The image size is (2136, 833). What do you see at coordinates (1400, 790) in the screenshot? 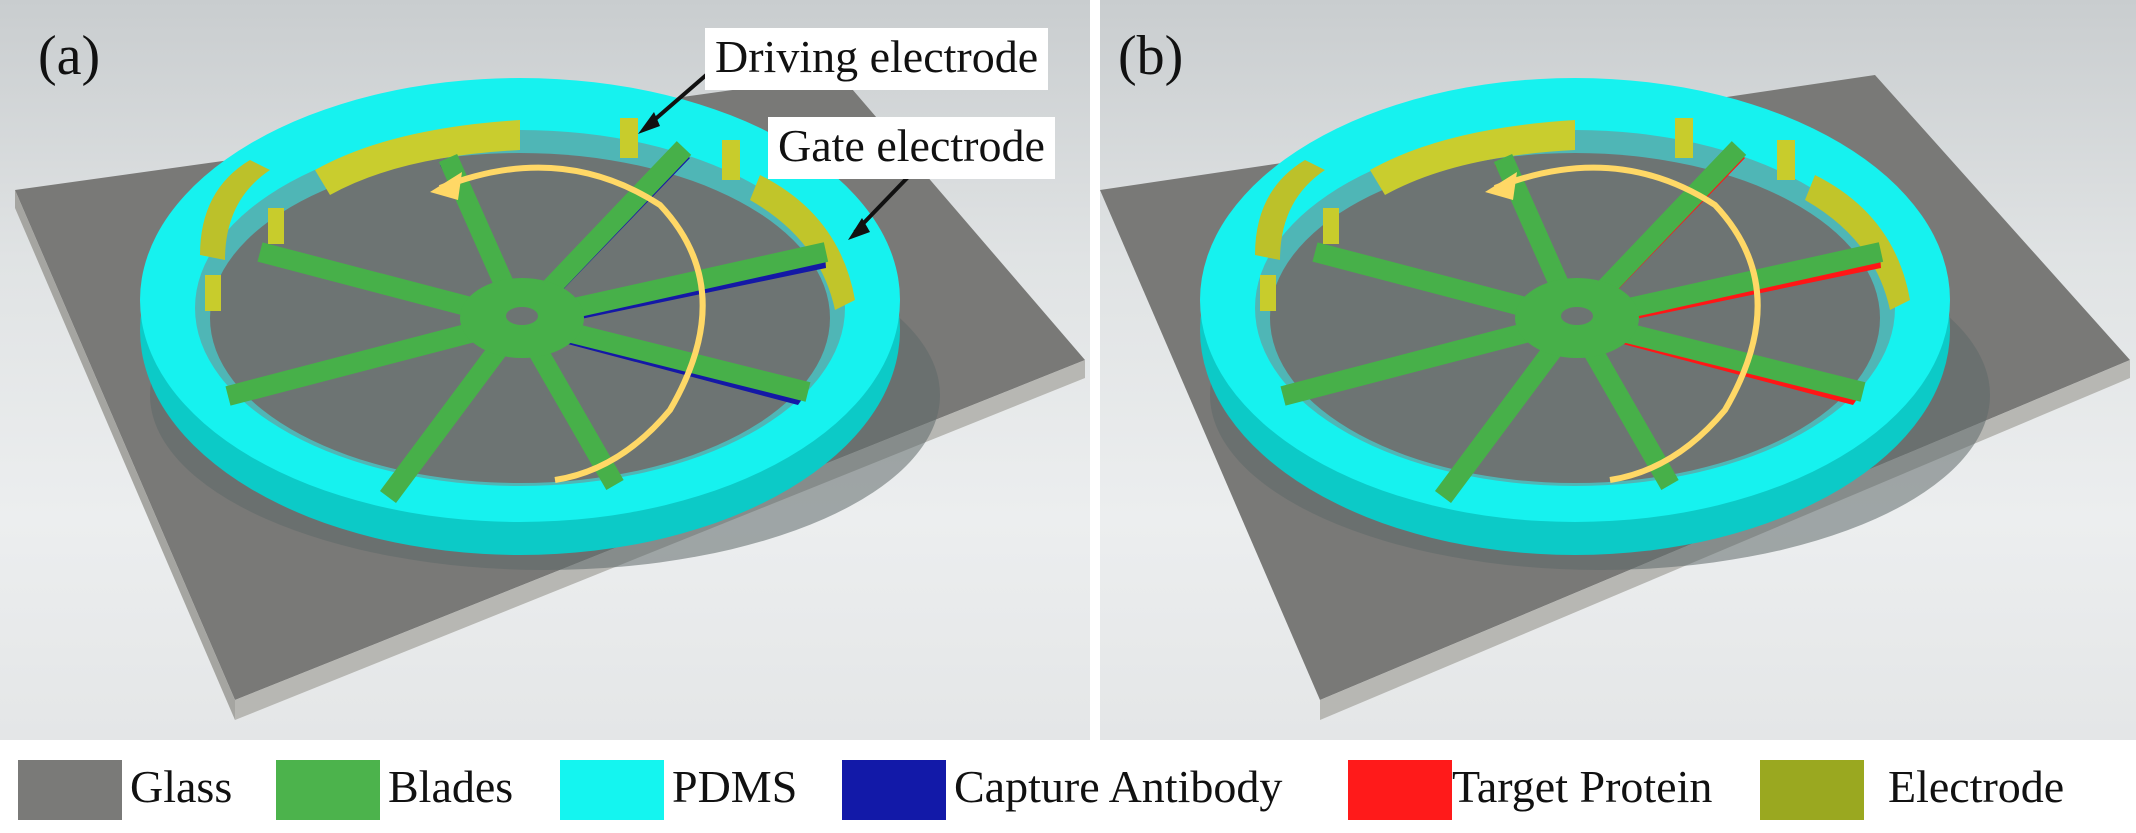
I see `legend-swatch-target-protein` at bounding box center [1400, 790].